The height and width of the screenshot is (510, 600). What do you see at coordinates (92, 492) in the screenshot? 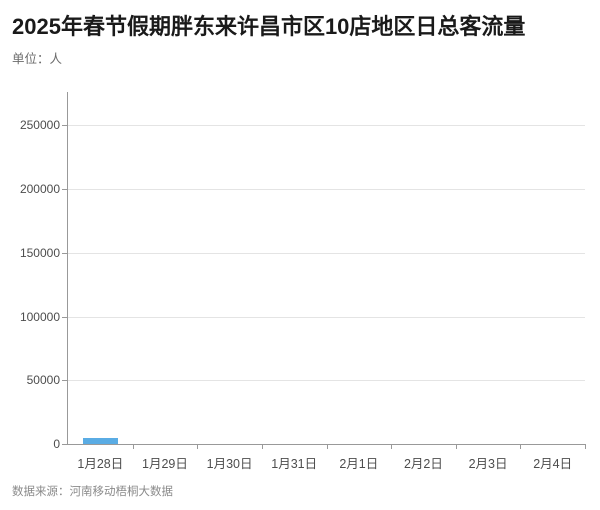
I see `chart-source-note: 数据来源：河南移动梧桐大数据` at bounding box center [92, 492].